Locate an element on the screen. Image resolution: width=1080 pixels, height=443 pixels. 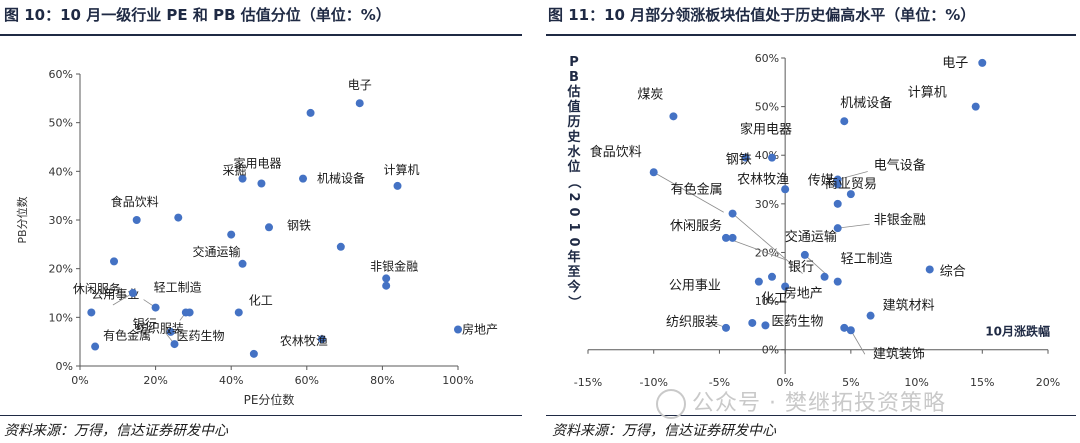
y-axis-label-char: （ is located at coordinates (574, 181).